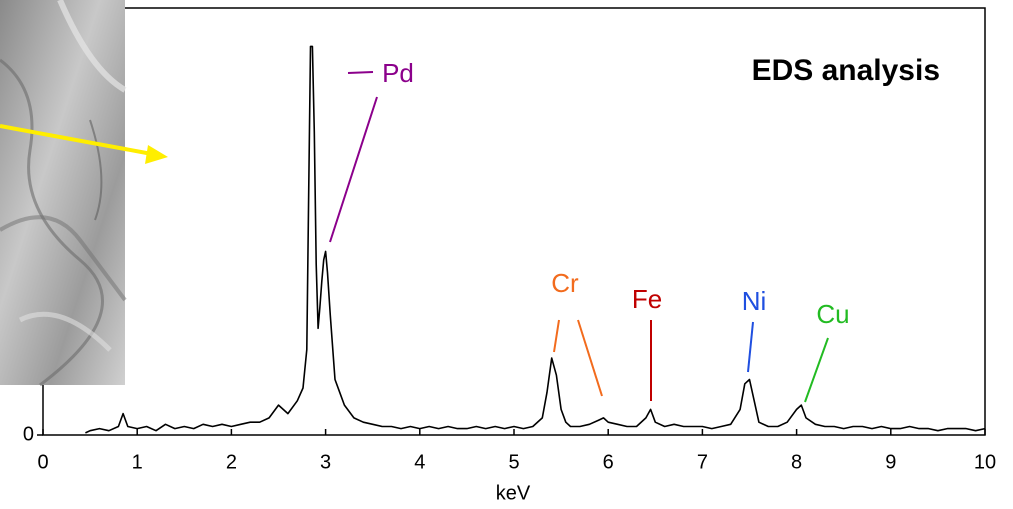 The height and width of the screenshot is (509, 1013). I want to click on x-tick-label: 6, so click(608, 462).